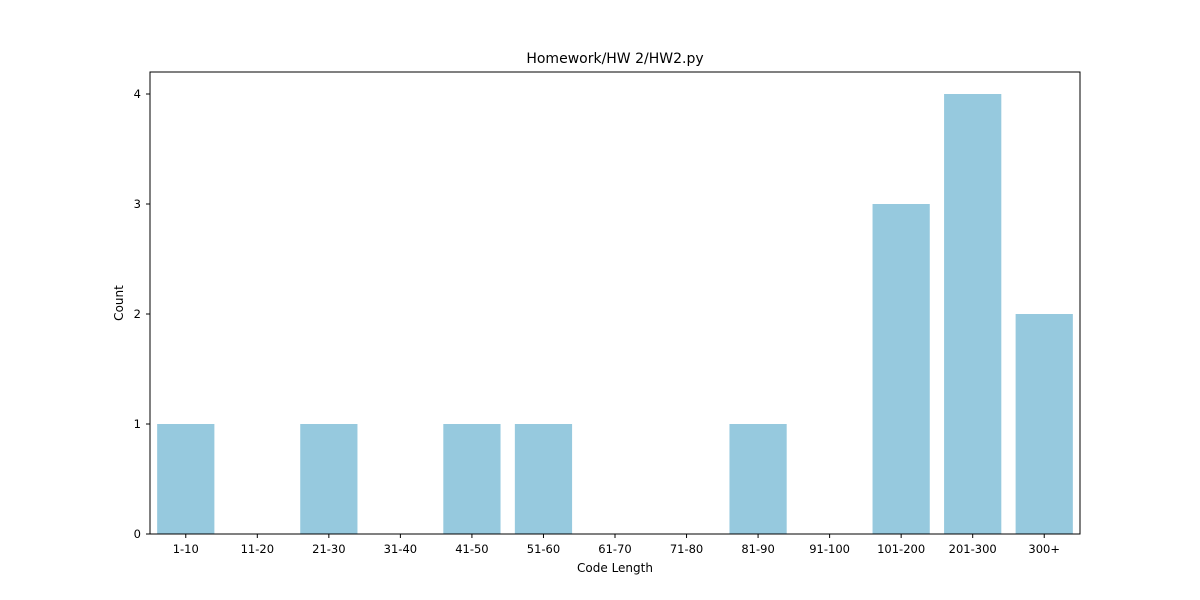 The width and height of the screenshot is (1200, 600). What do you see at coordinates (186, 549) in the screenshot?
I see `x-tick-label: 1-10` at bounding box center [186, 549].